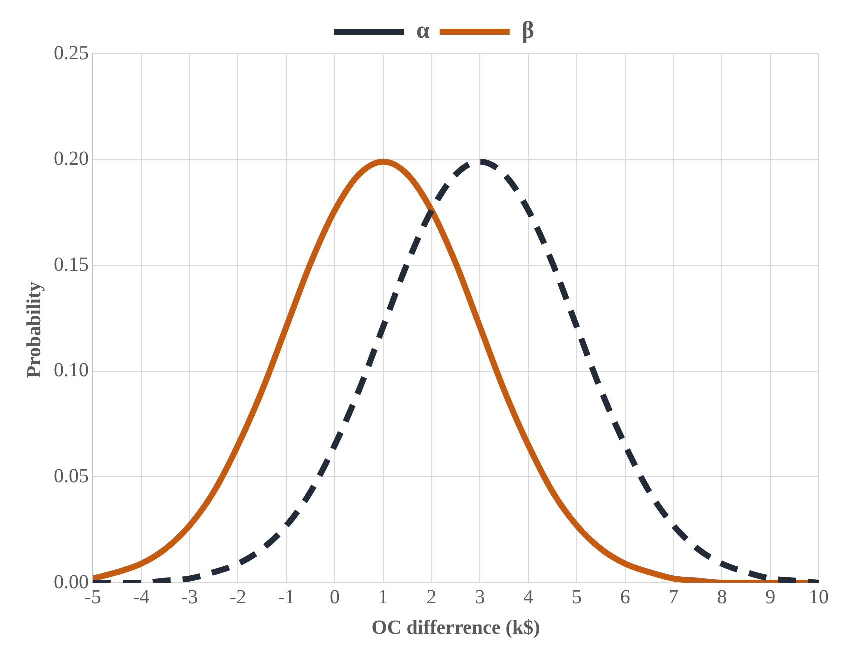  What do you see at coordinates (286, 597) in the screenshot?
I see `x-tick-label: -1` at bounding box center [286, 597].